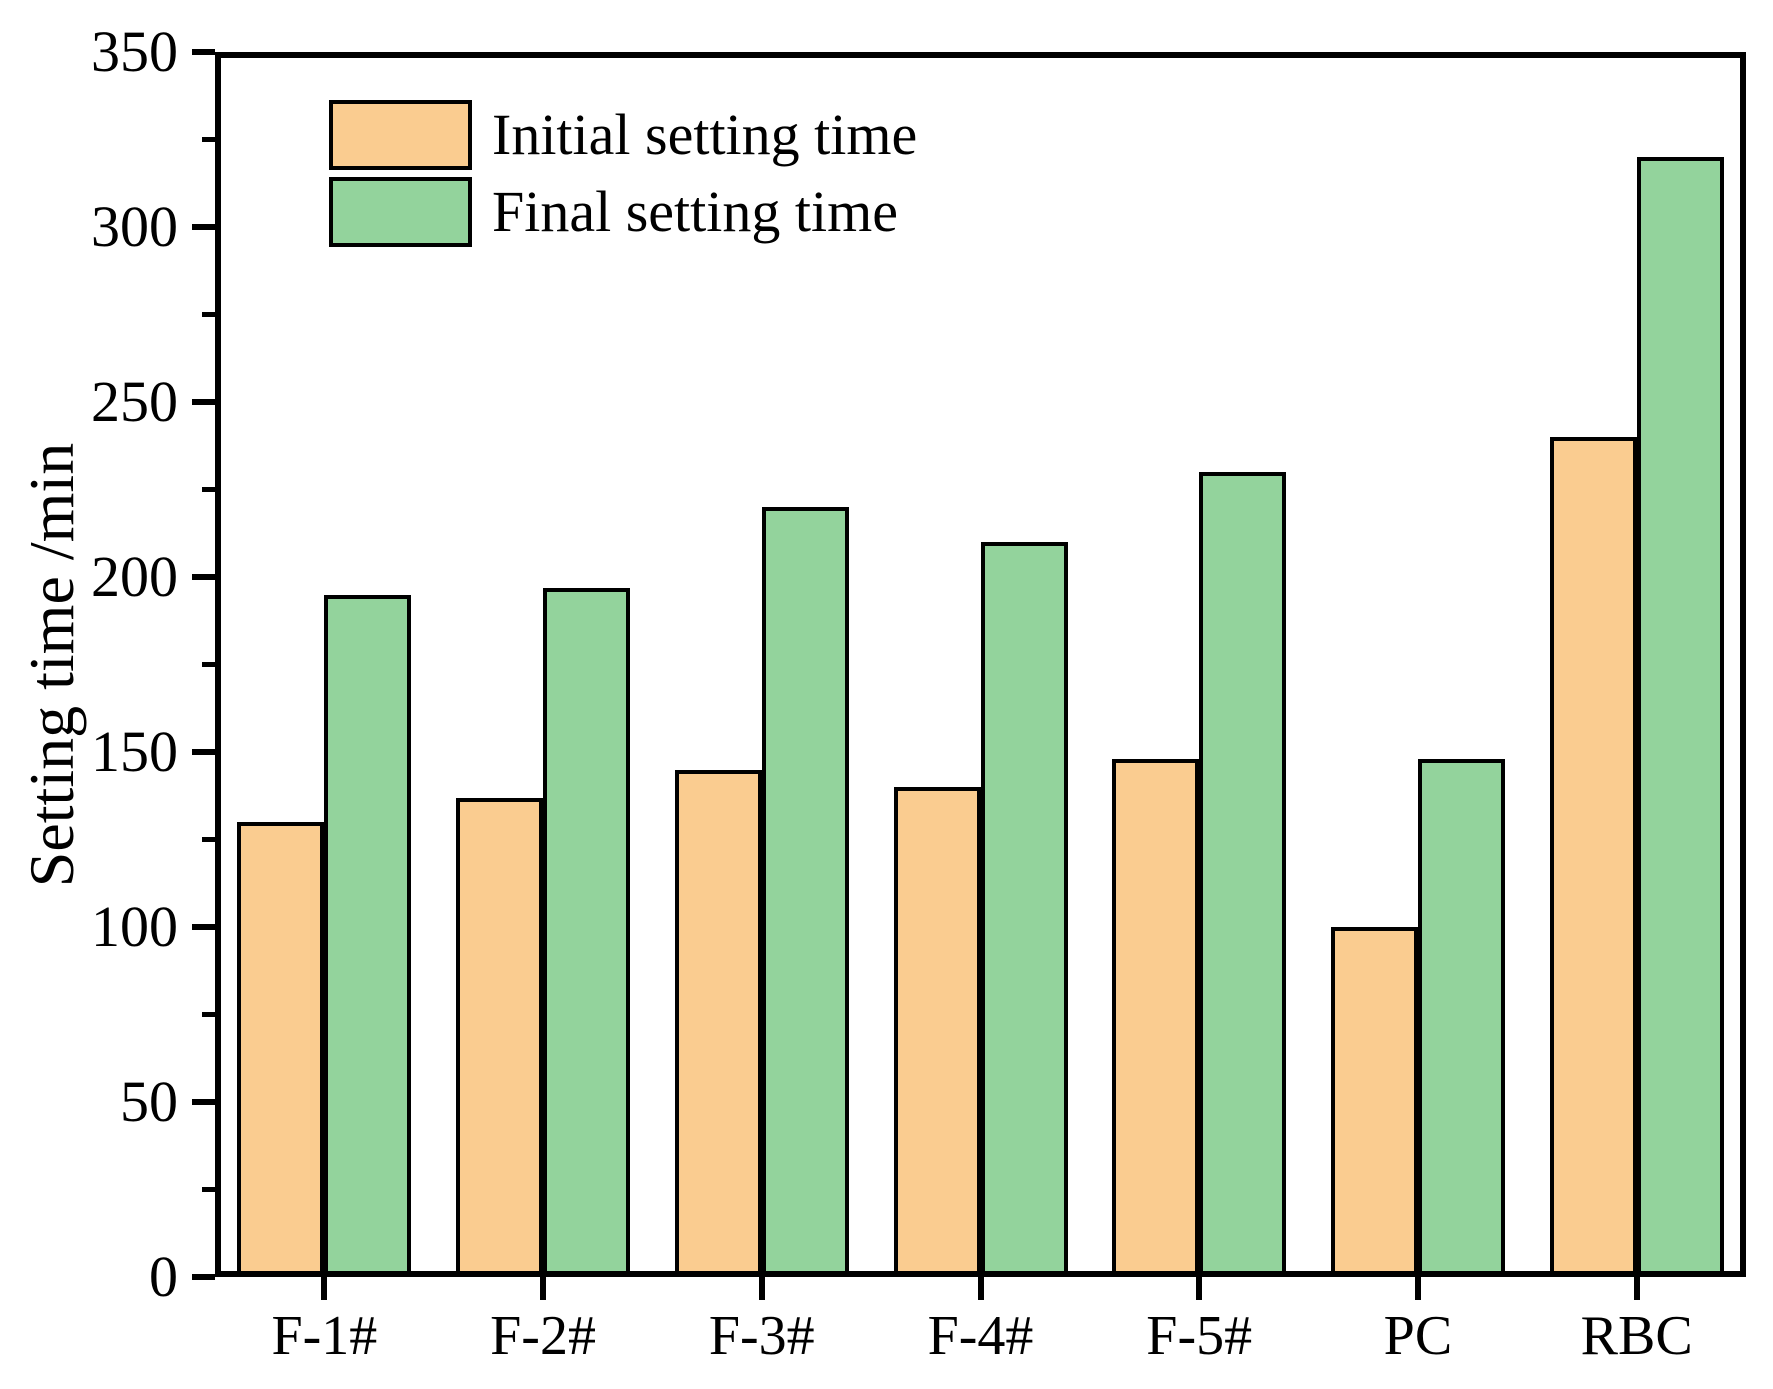 This screenshot has height=1389, width=1773. What do you see at coordinates (587, 932) in the screenshot?
I see `bar-final-F-2#` at bounding box center [587, 932].